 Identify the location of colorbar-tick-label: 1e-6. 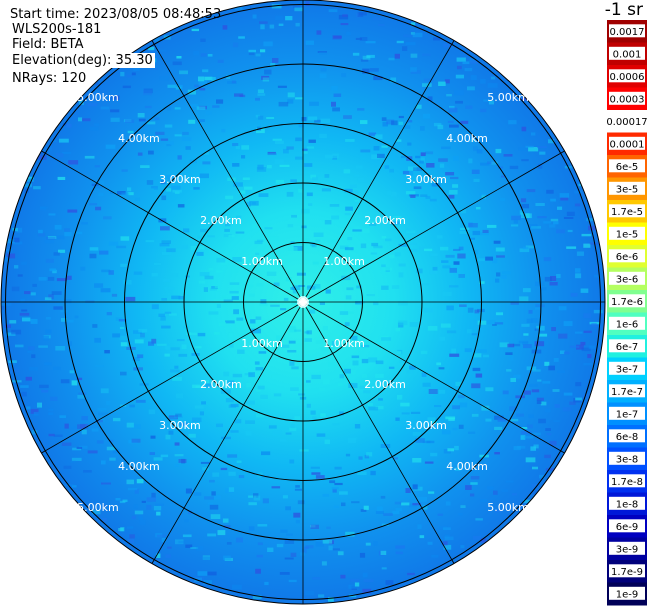
(627, 324).